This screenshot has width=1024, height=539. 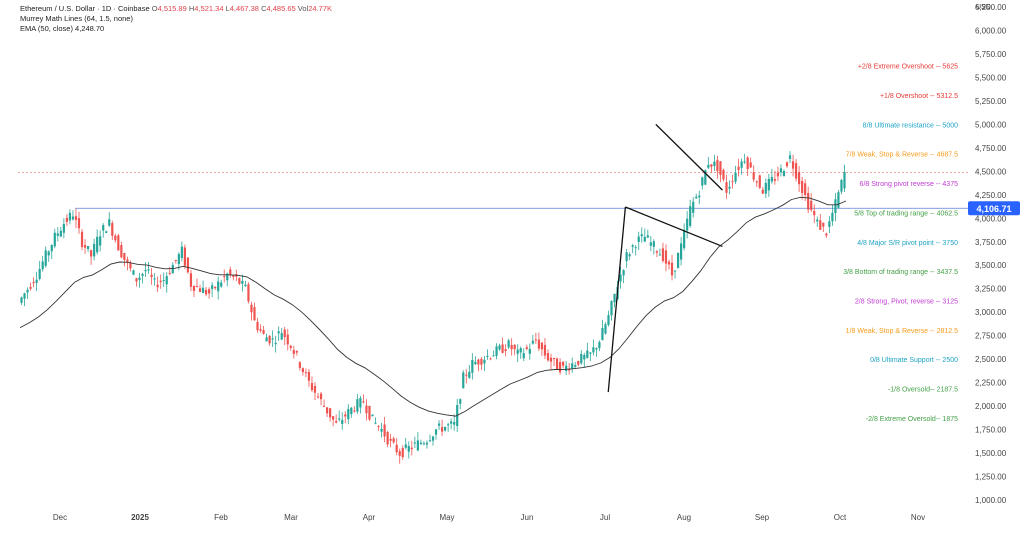 What do you see at coordinates (320, 8) in the screenshot?
I see `volume-value: 24.77K` at bounding box center [320, 8].